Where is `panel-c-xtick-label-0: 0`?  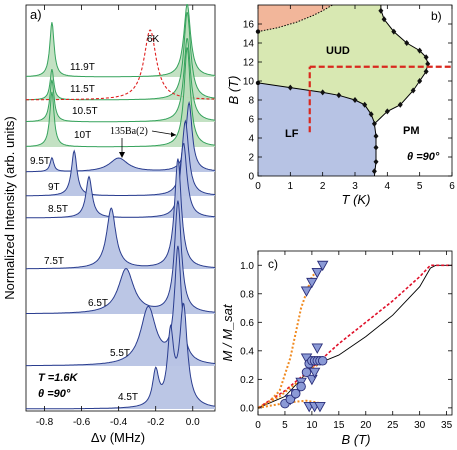
panel-c-xtick-label-0: 0 is located at coordinates (258, 425).